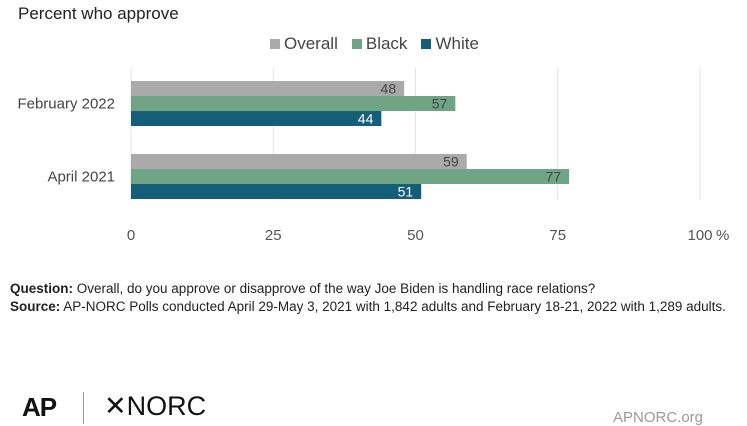  I want to click on logo-divider, so click(83, 408).